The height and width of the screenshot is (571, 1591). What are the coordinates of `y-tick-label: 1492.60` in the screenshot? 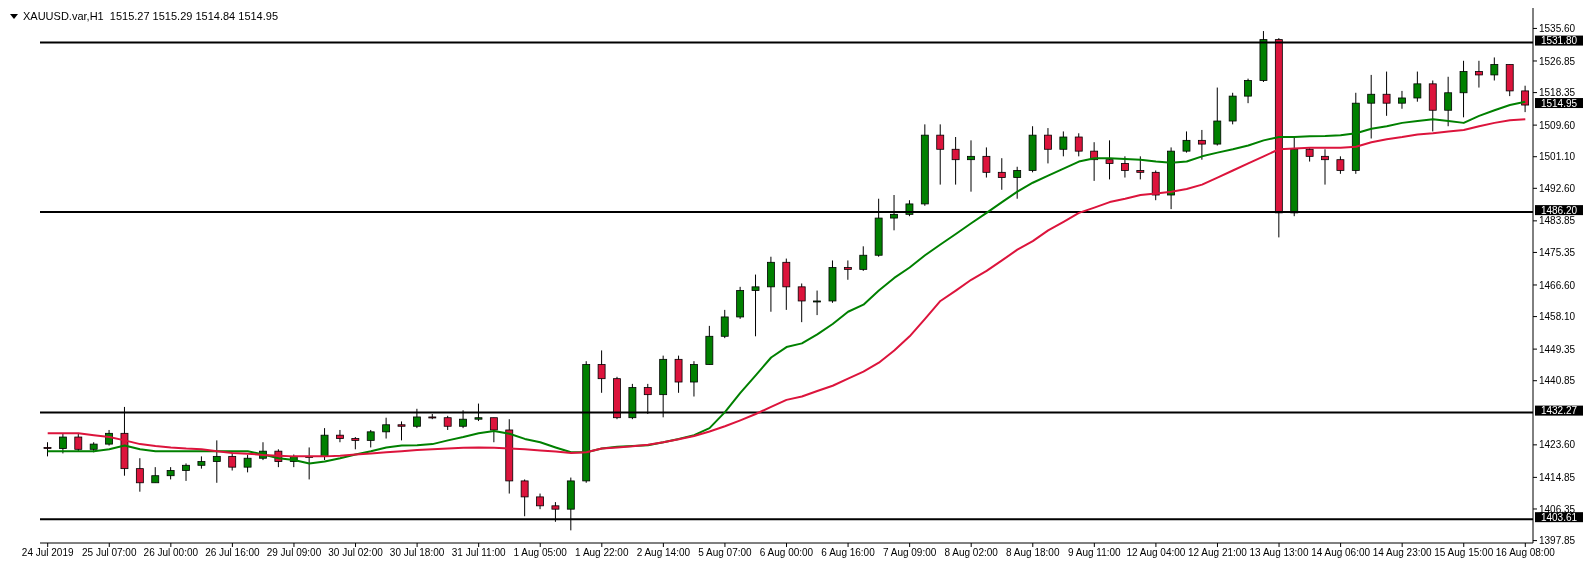 It's located at (1557, 188).